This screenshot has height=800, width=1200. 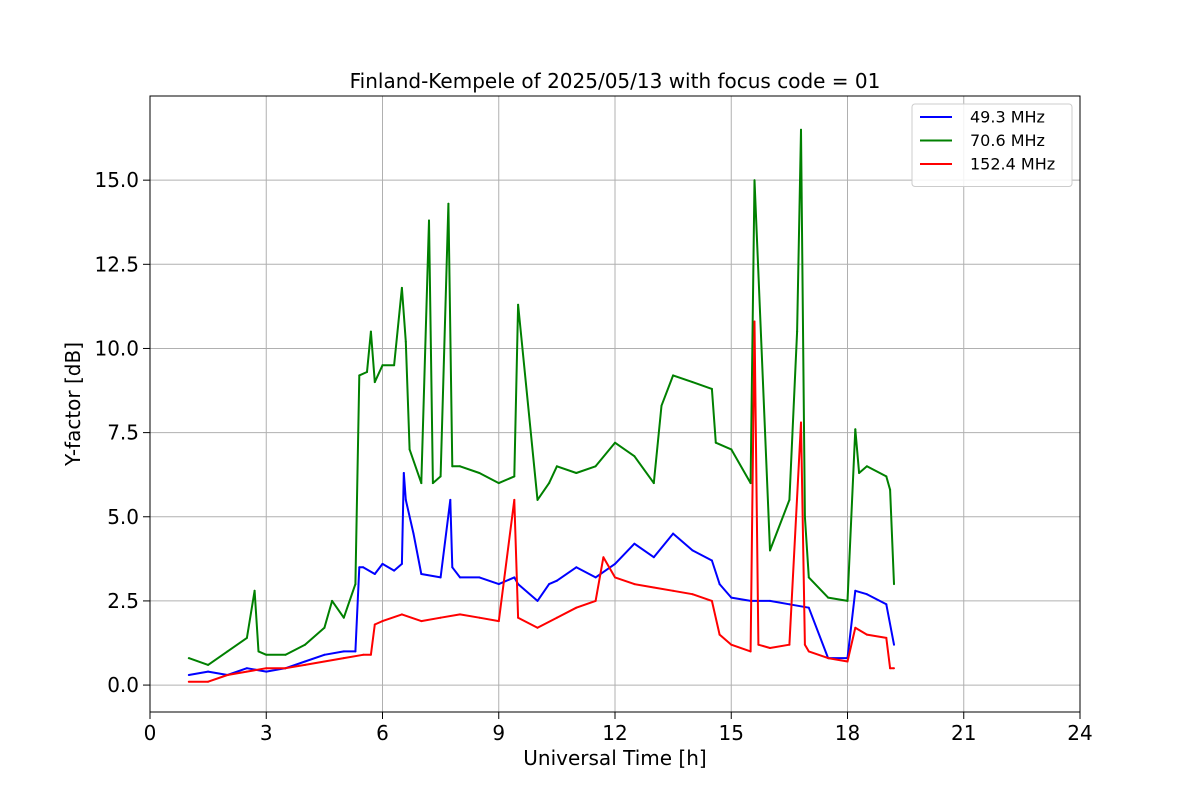 What do you see at coordinates (123, 601) in the screenshot?
I see `y-tick-label: 2.5` at bounding box center [123, 601].